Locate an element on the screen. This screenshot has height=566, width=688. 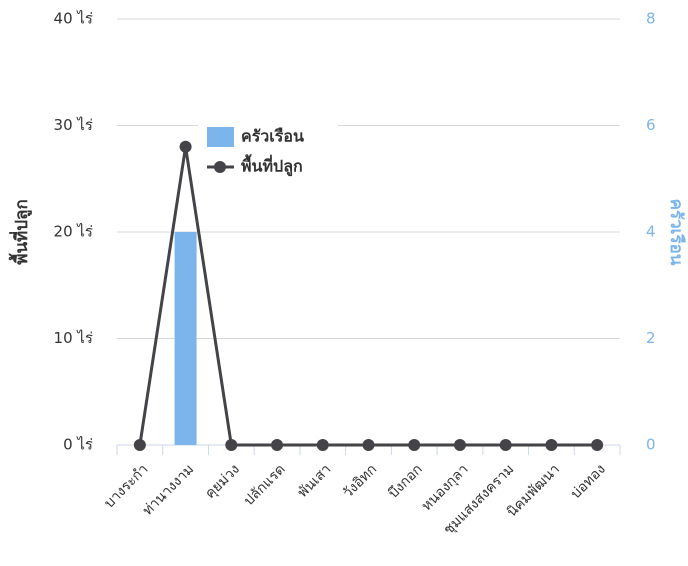
x-tick-label: วังอิทก is located at coordinates (360, 481).